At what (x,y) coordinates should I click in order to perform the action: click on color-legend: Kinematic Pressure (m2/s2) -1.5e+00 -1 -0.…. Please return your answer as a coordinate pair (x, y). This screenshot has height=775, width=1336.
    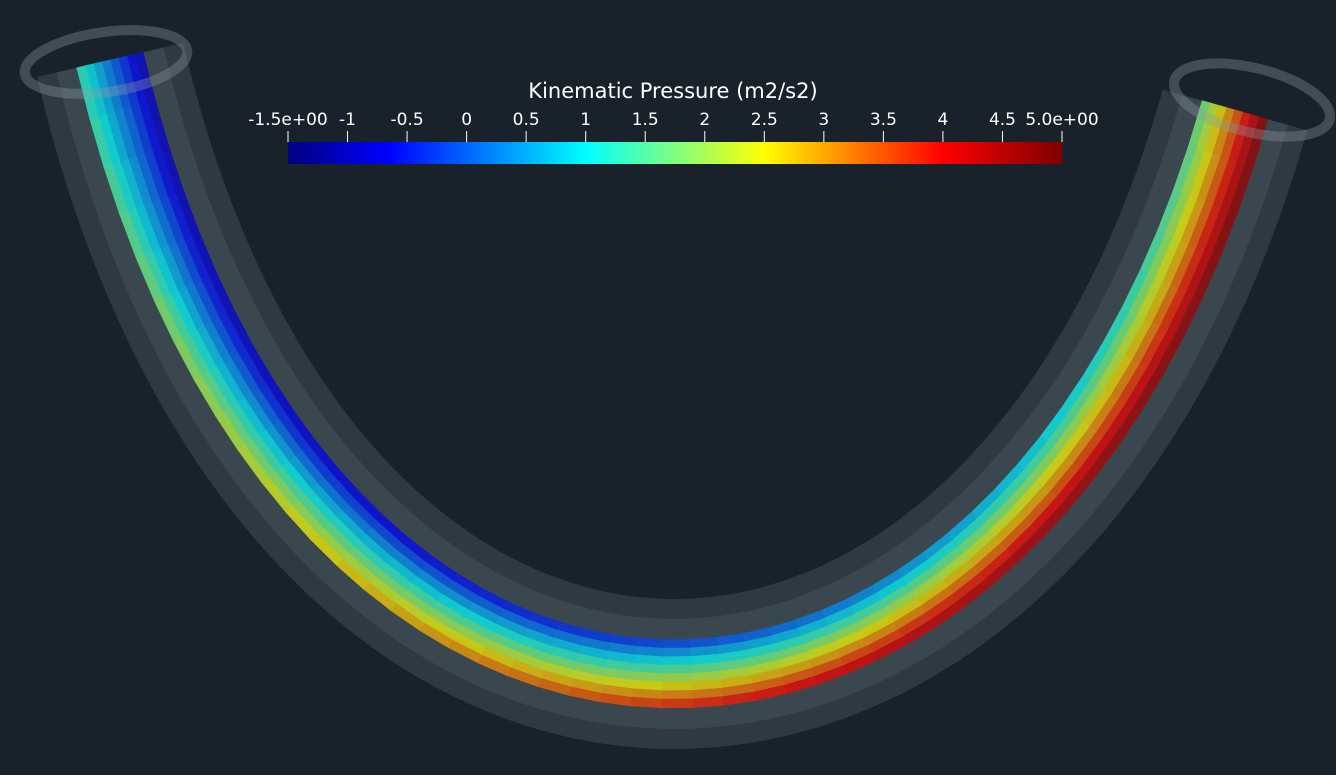
    Looking at the image, I should click on (673, 121).